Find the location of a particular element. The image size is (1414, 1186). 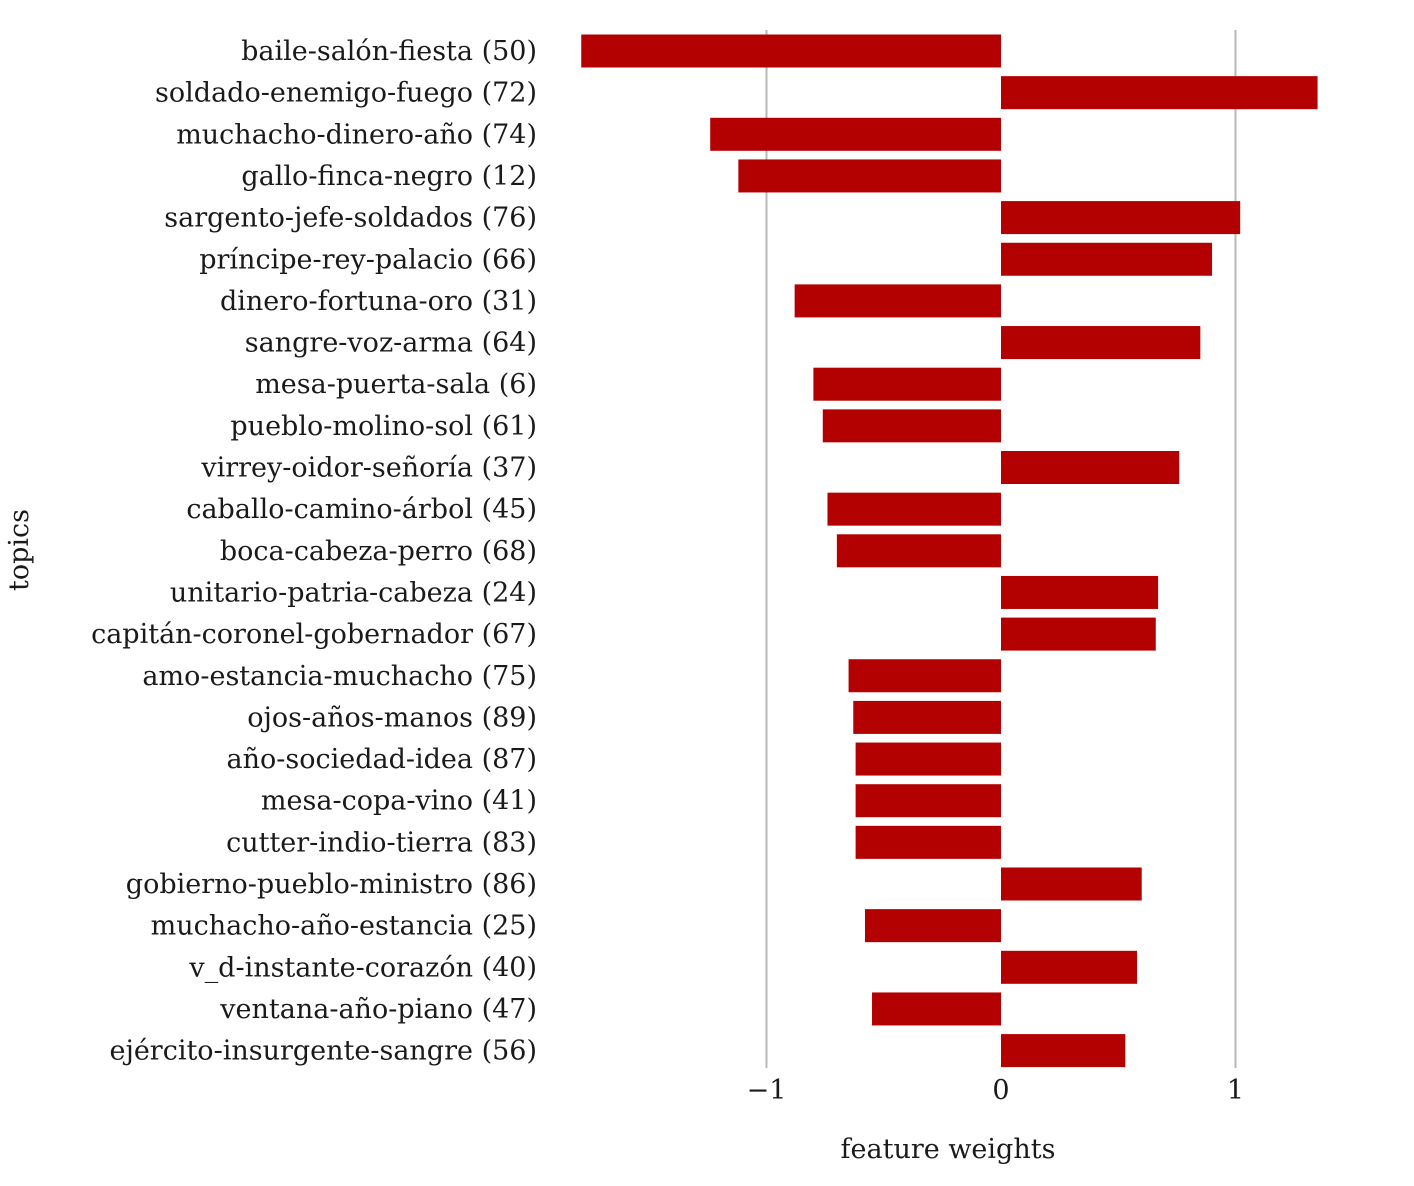

x-tick-label: 1 is located at coordinates (1235, 1090).